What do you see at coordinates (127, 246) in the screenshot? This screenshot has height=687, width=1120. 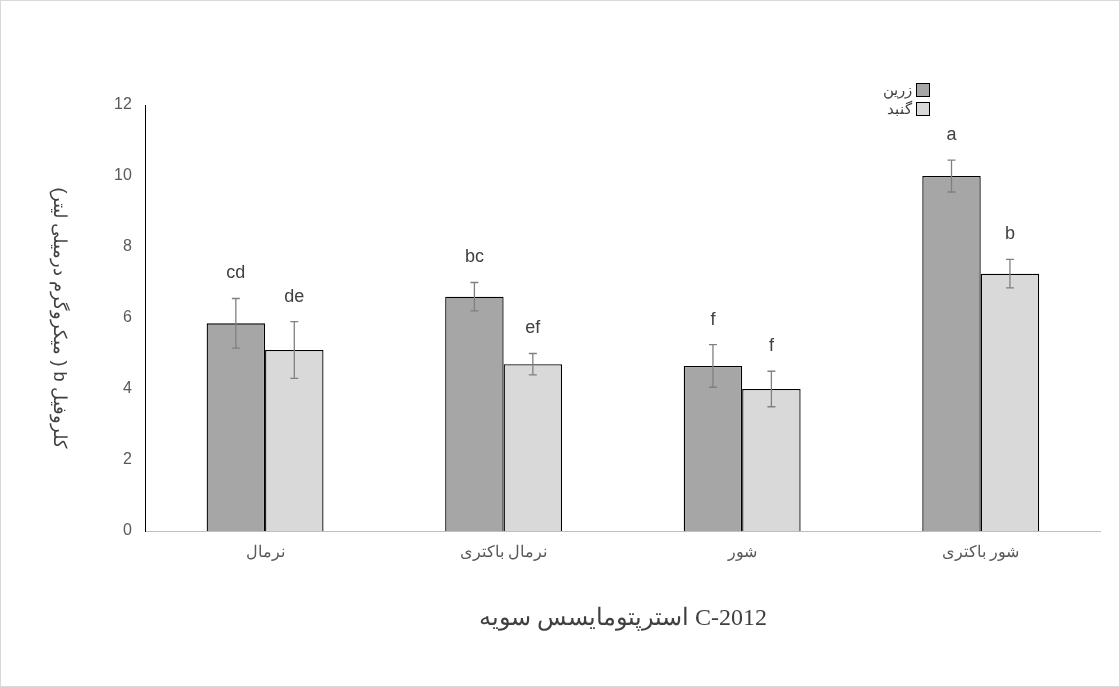 I see `y-tick-label: 8` at bounding box center [127, 246].